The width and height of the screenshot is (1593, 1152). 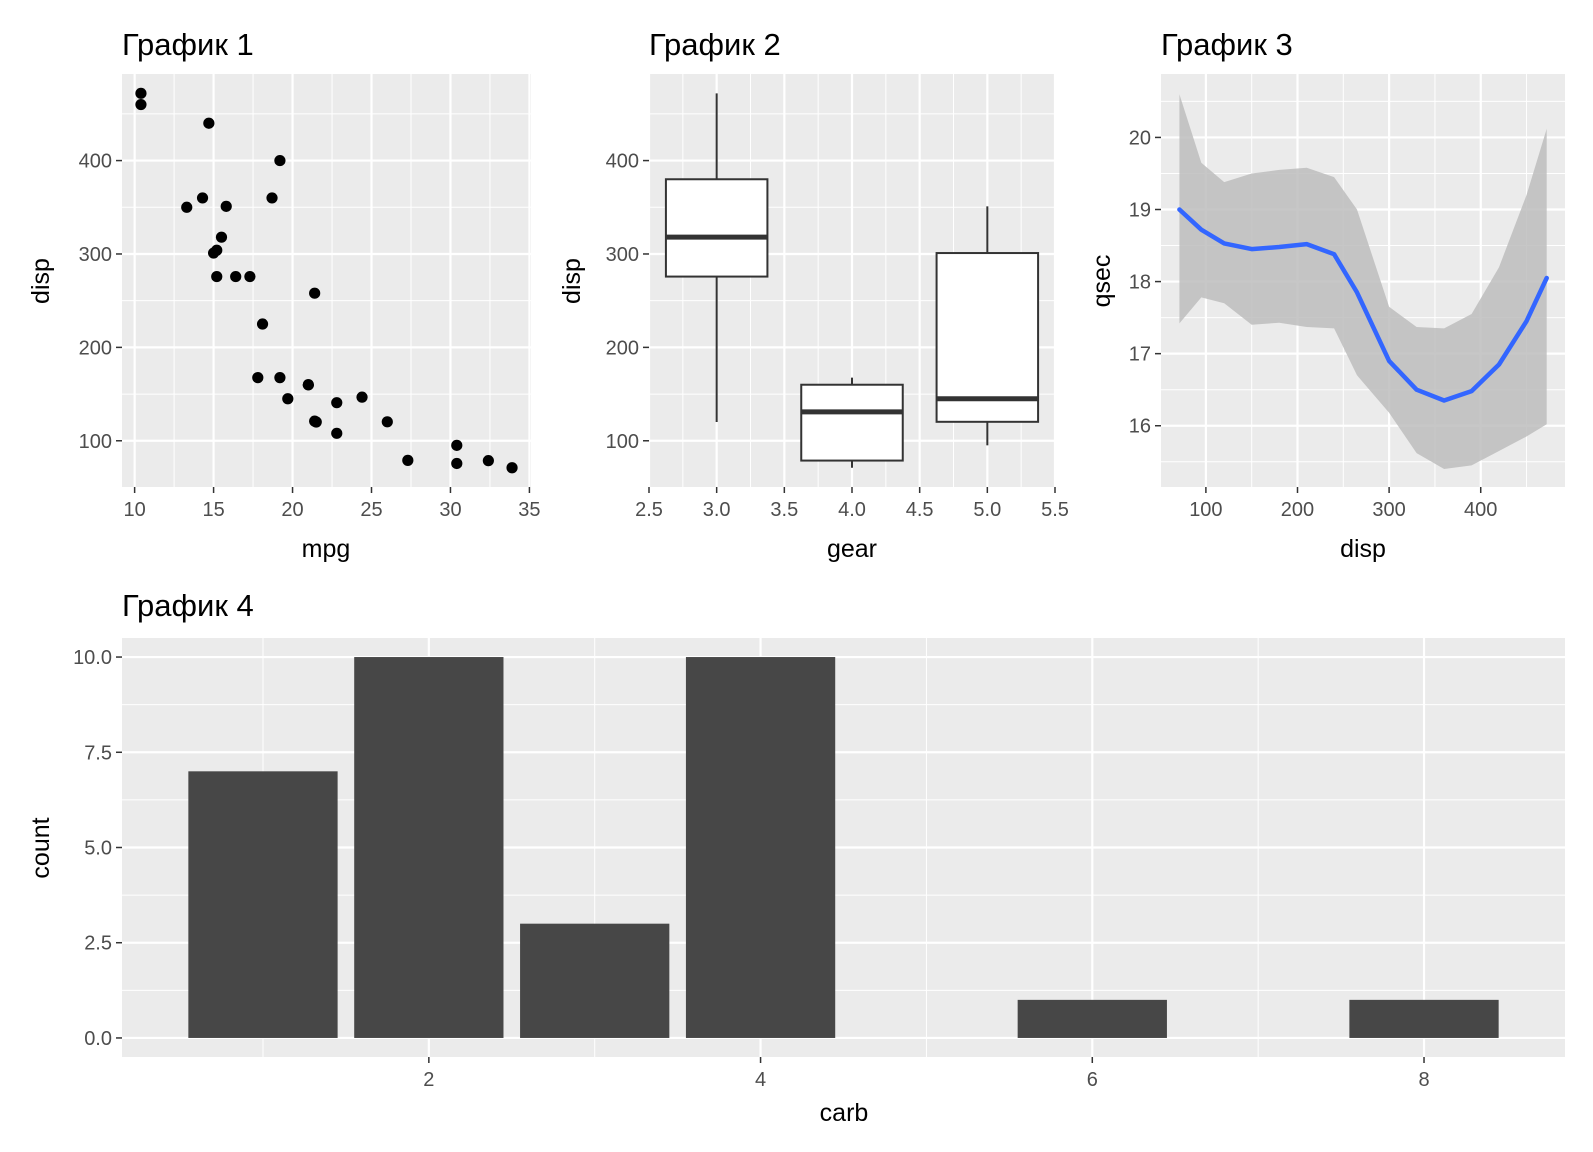 I want to click on plot-4-x-tick-label: 4, so click(x=760, y=1080).